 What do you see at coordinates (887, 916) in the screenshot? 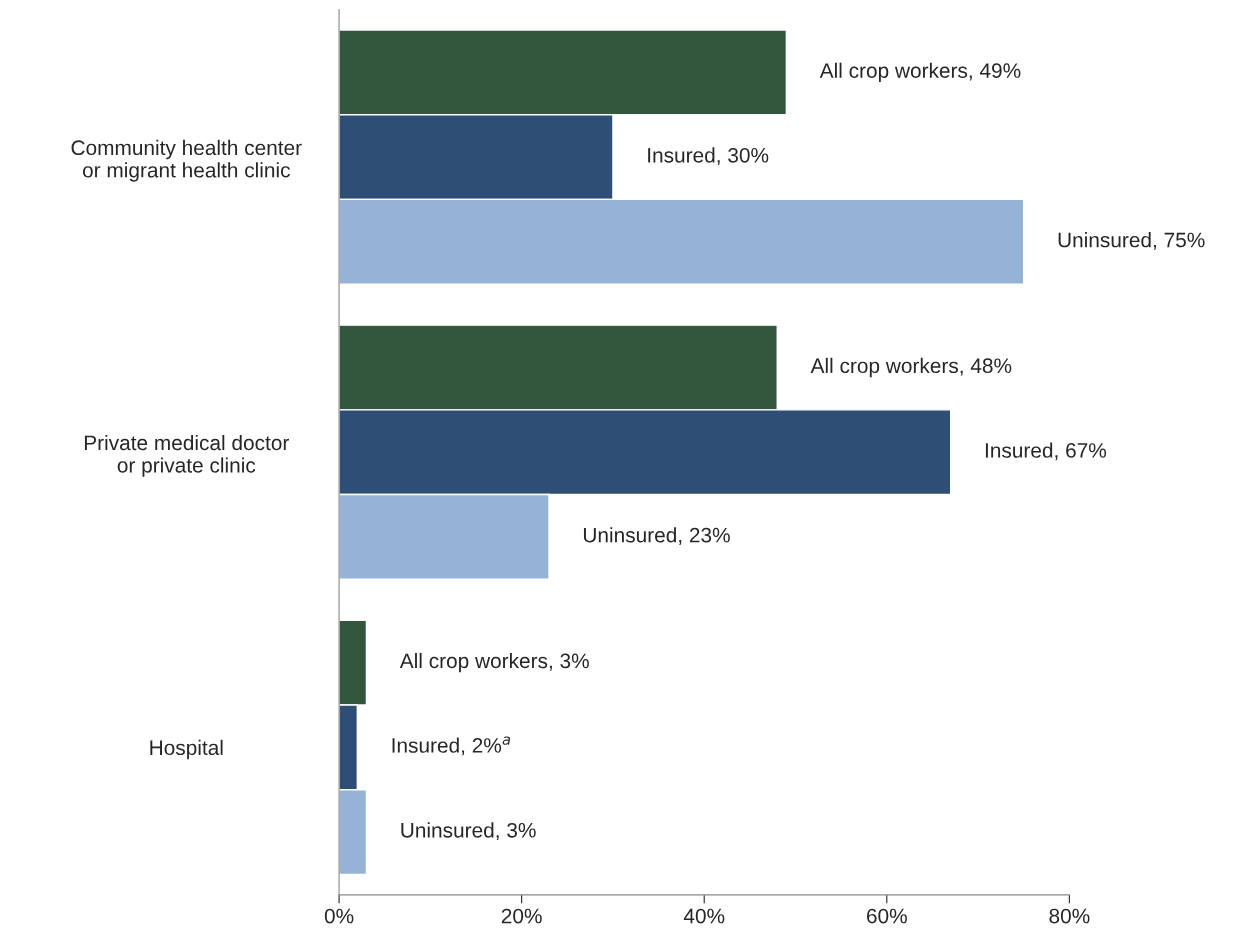
I see `x-tick-label: 60%` at bounding box center [887, 916].